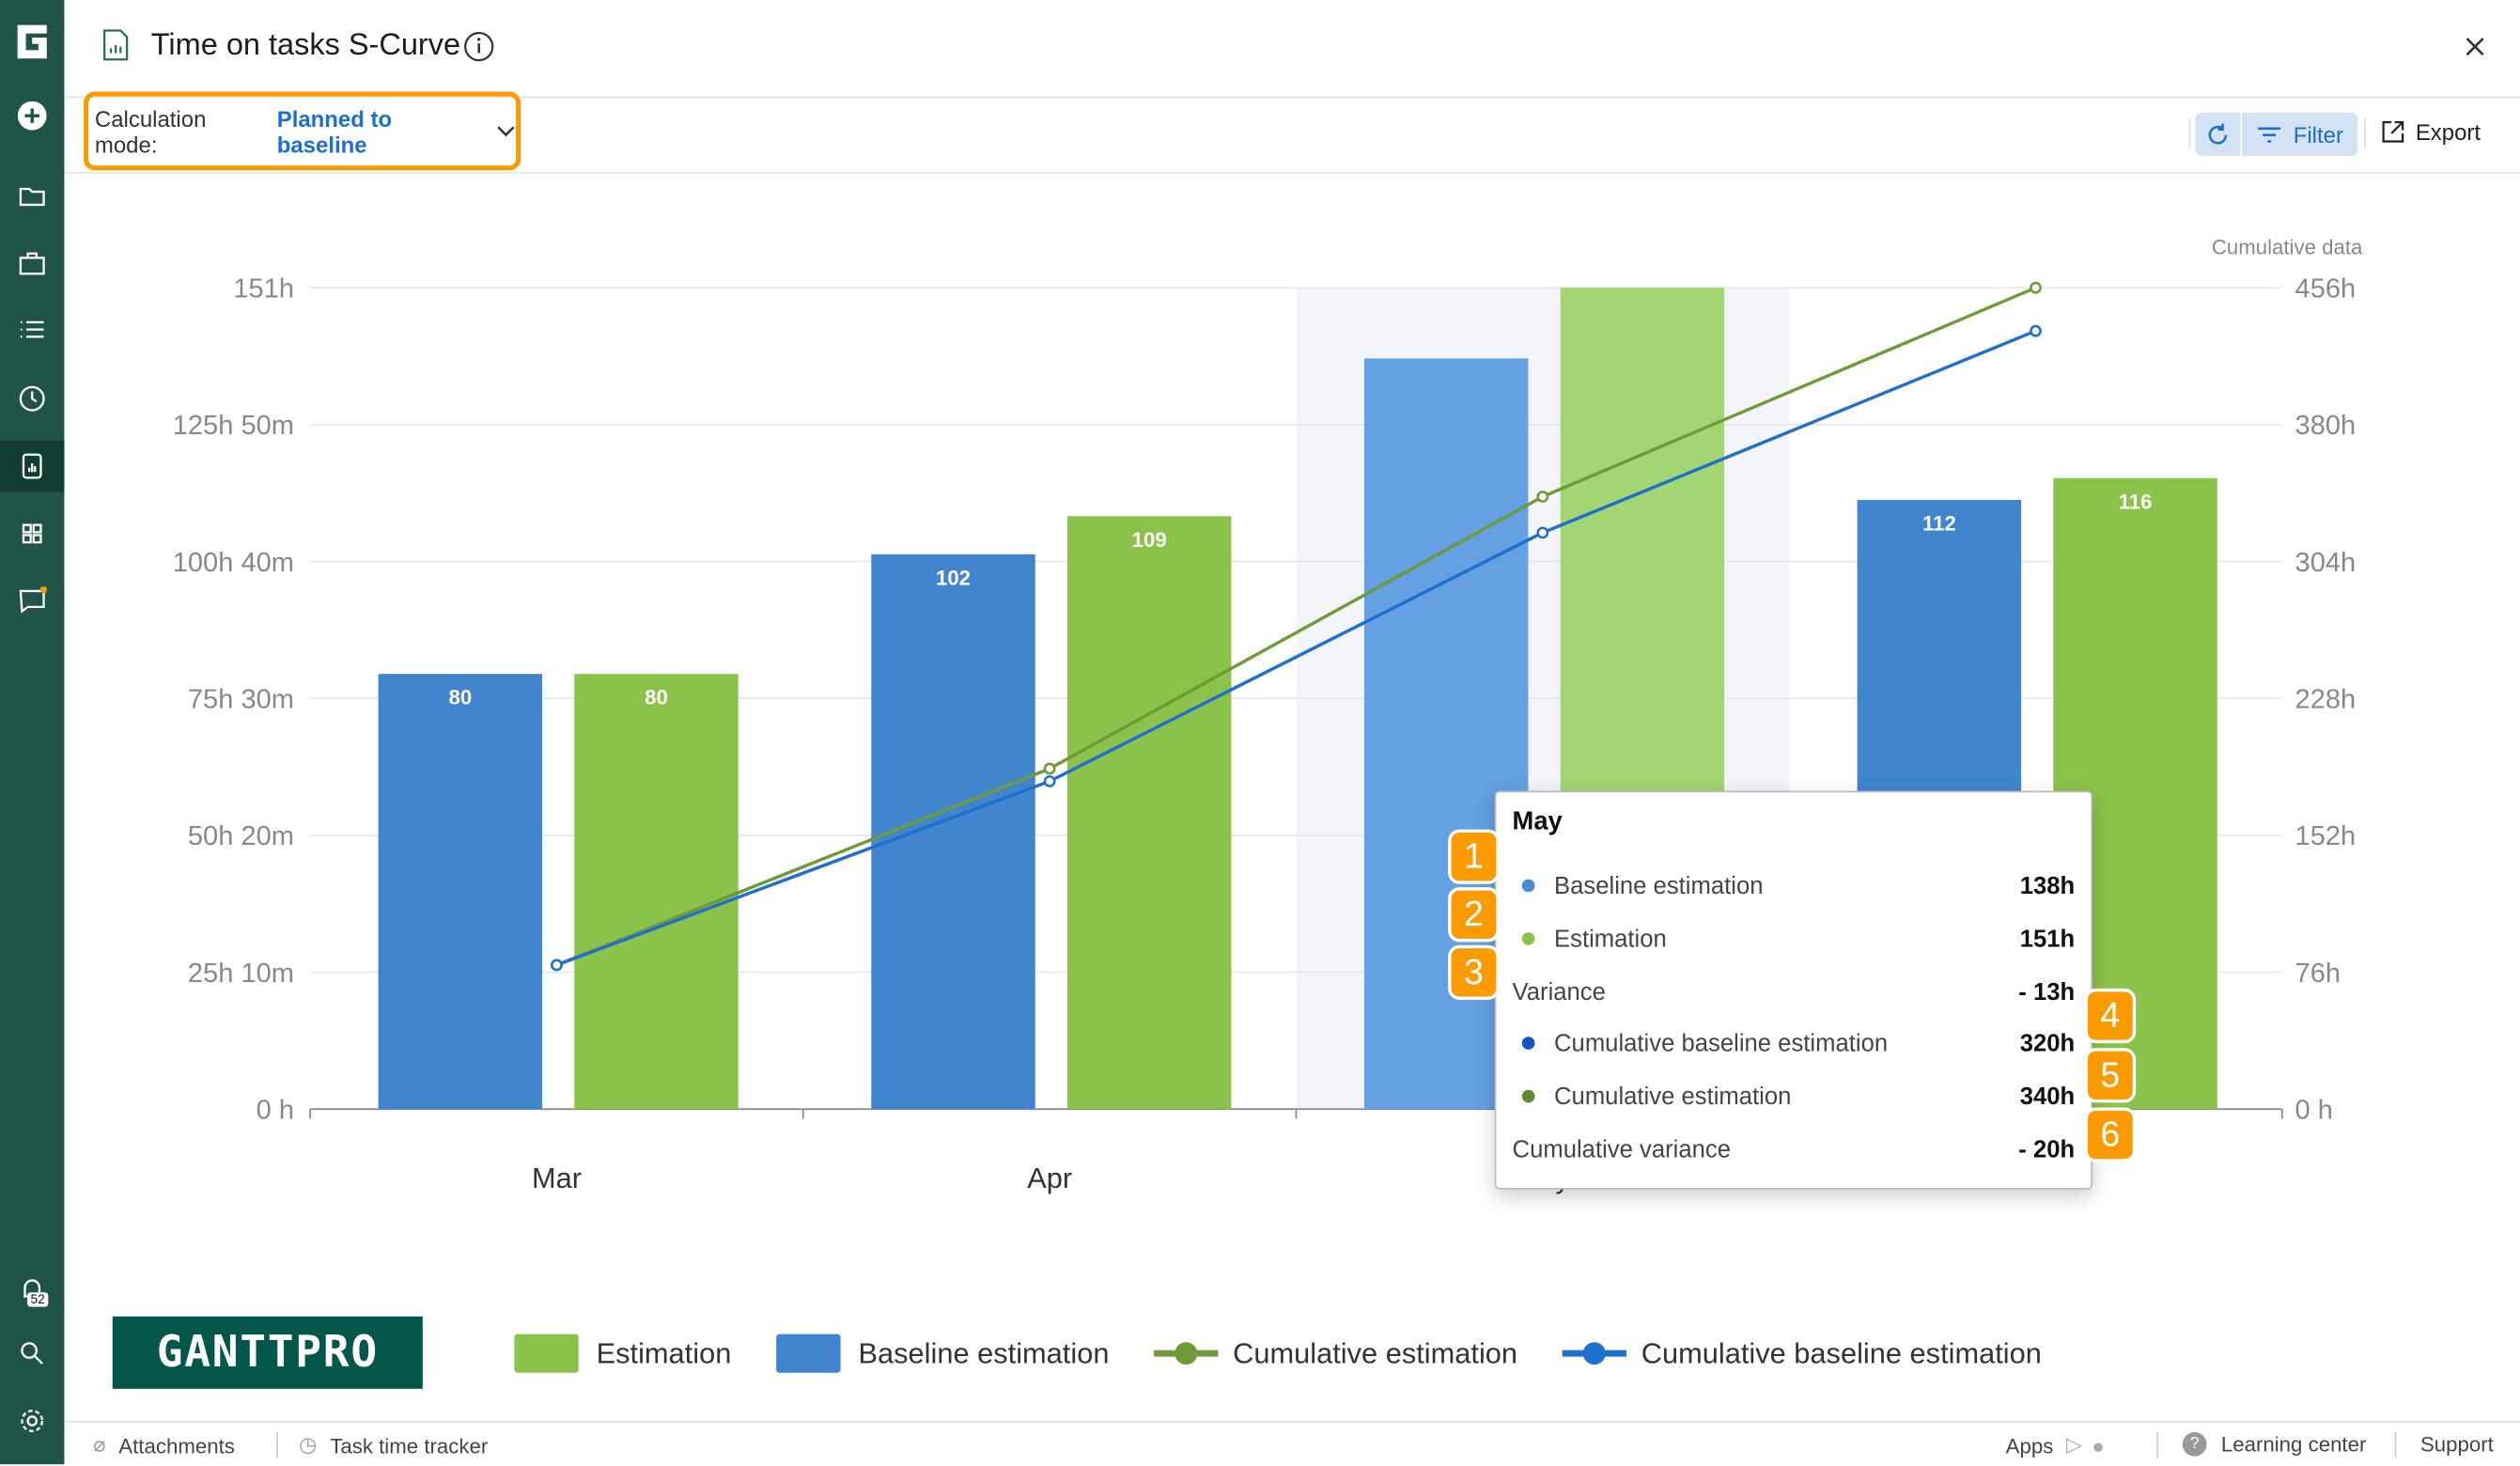 This screenshot has width=2520, height=1466. Describe the element at coordinates (32, 329) in the screenshot. I see `list-icon` at that location.